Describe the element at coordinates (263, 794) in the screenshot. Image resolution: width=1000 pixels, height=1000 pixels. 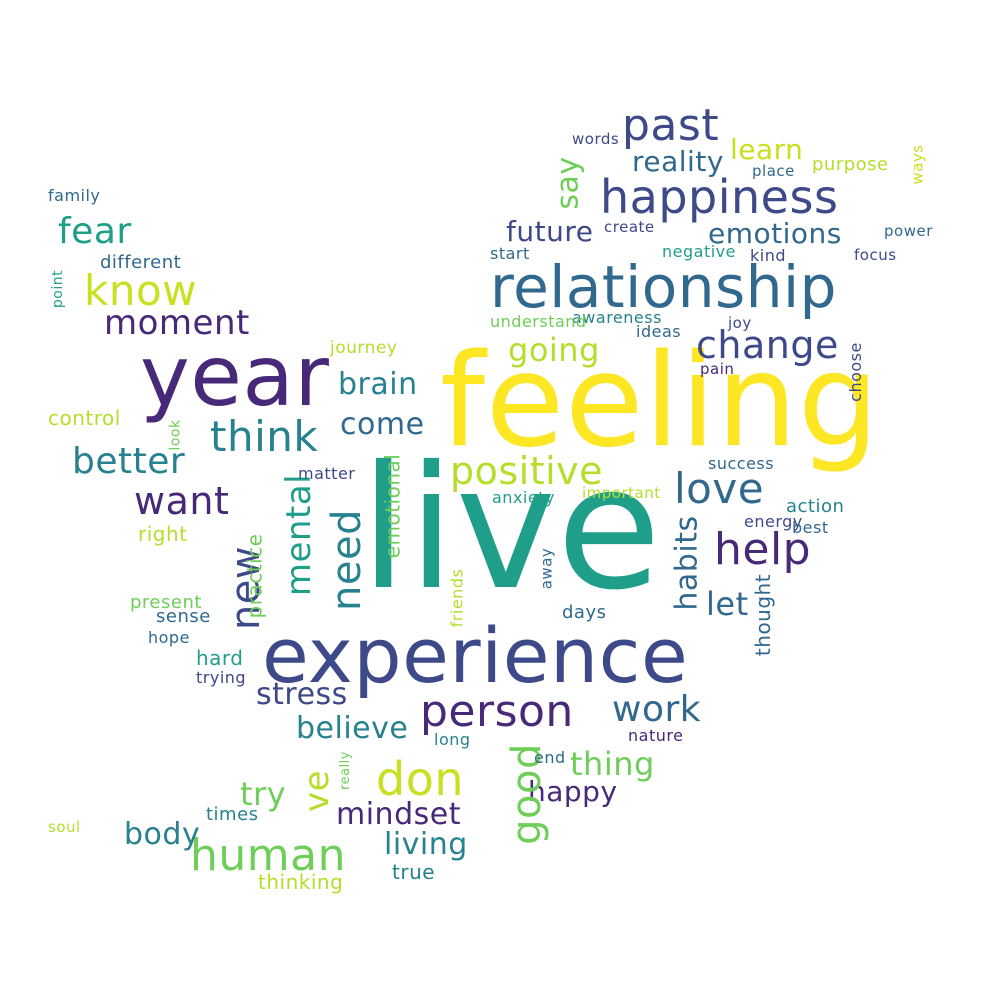
I see `word-try: try` at that location.